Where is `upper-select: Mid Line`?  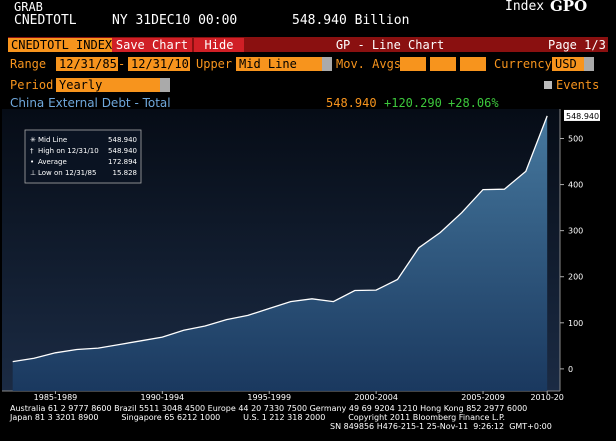 upper-select: Mid Line is located at coordinates (282, 64).